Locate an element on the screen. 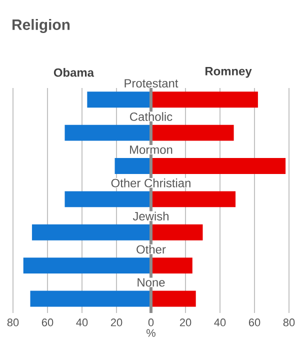  y-tick-label: None is located at coordinates (151, 282).